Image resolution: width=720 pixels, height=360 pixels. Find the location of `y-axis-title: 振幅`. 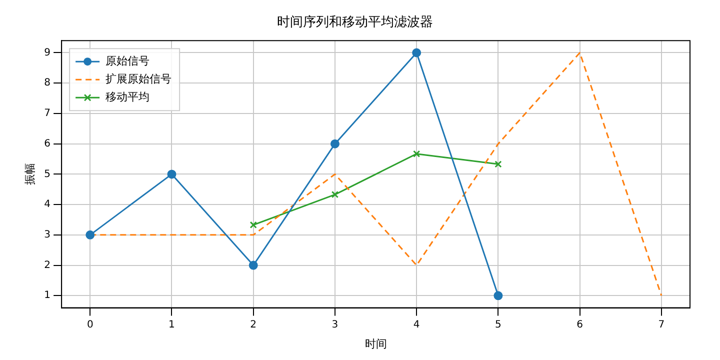

y-axis-title: 振幅 is located at coordinates (29, 174).